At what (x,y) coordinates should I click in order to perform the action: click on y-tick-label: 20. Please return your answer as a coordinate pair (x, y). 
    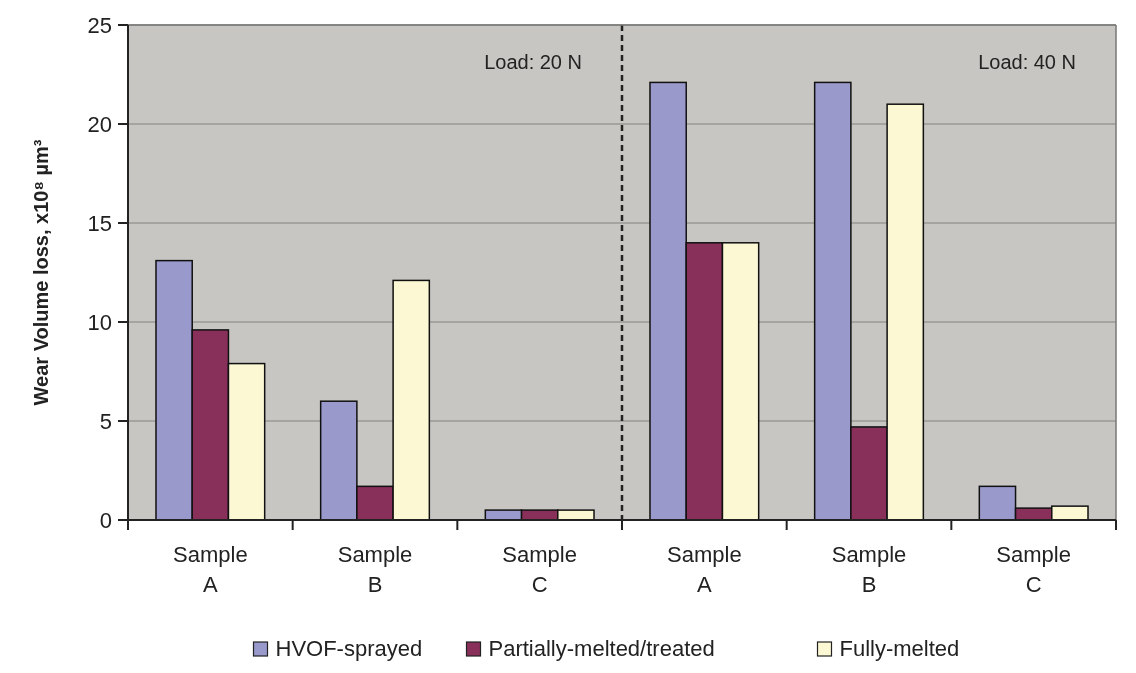
    Looking at the image, I should click on (99, 124).